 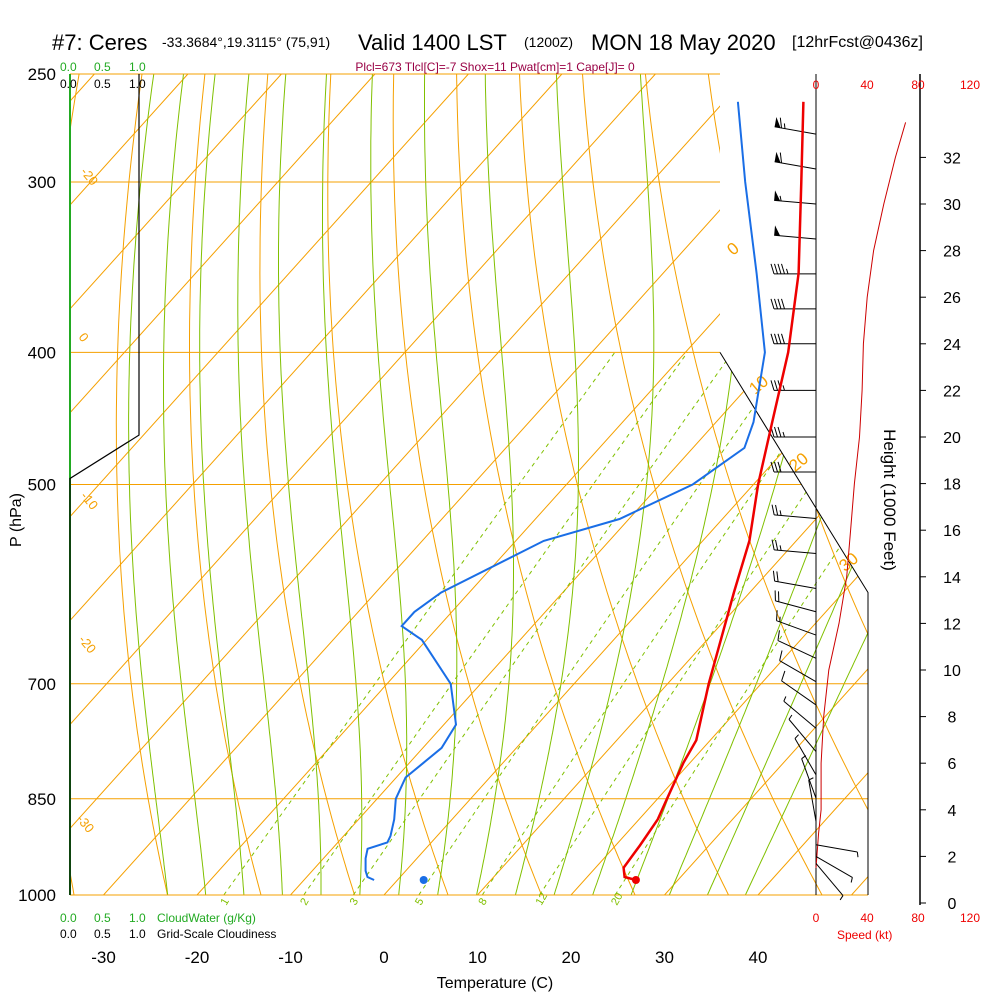 I want to click on valid-time: Valid 1400 LST, so click(x=432, y=42).